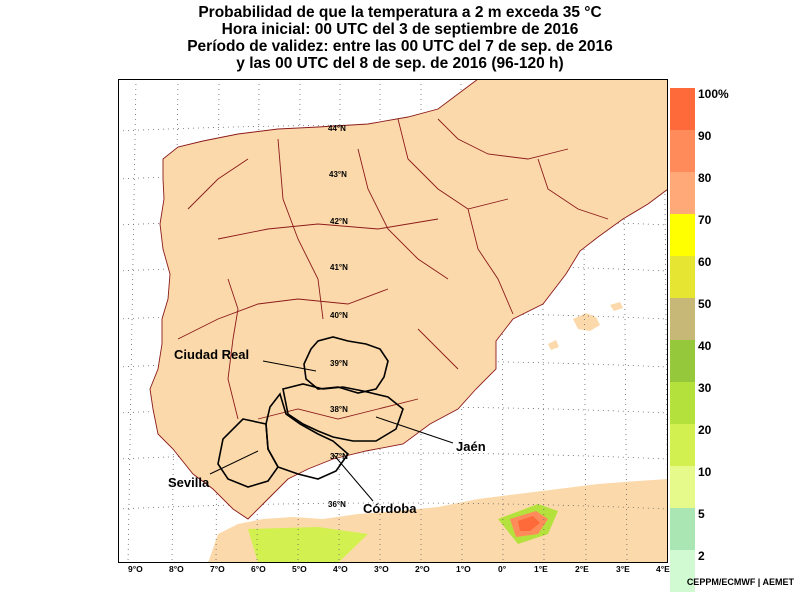 The width and height of the screenshot is (800, 592). Describe the element at coordinates (176, 569) in the screenshot. I see `lon-label-8w: 8°O` at that location.